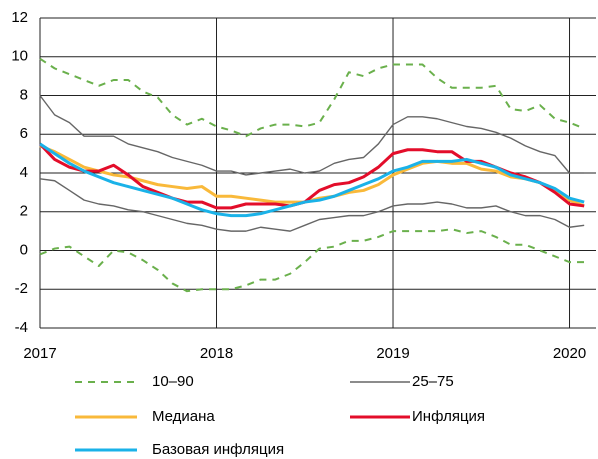 This screenshot has width=598, height=459. What do you see at coordinates (216, 353) in the screenshot?
I see `x-tick-label: 2018` at bounding box center [216, 353].